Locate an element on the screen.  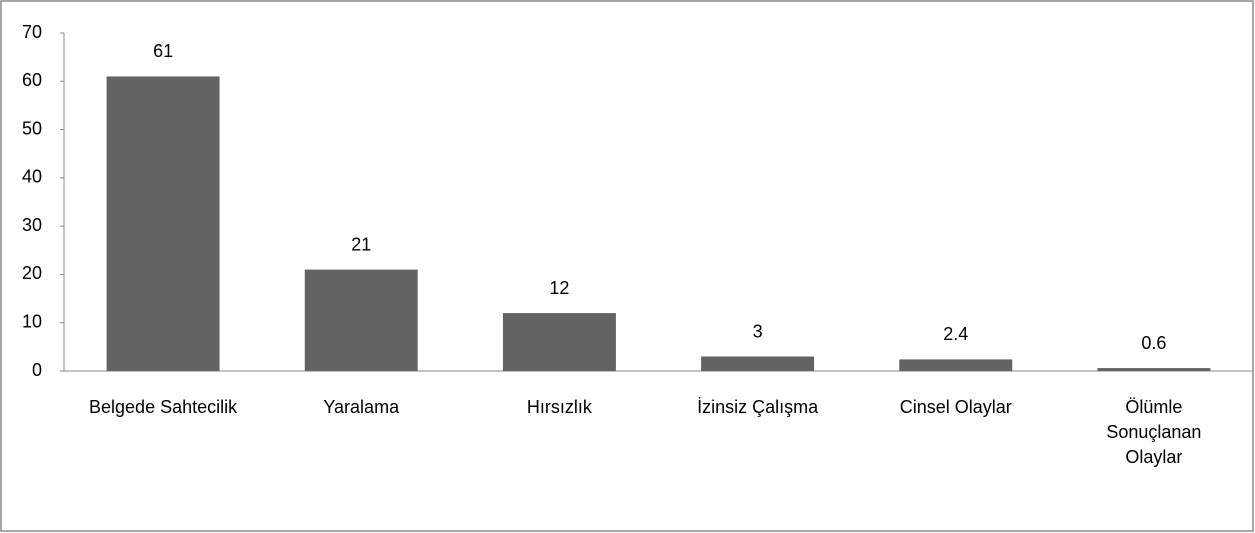
data-label: 21 is located at coordinates (361, 244).